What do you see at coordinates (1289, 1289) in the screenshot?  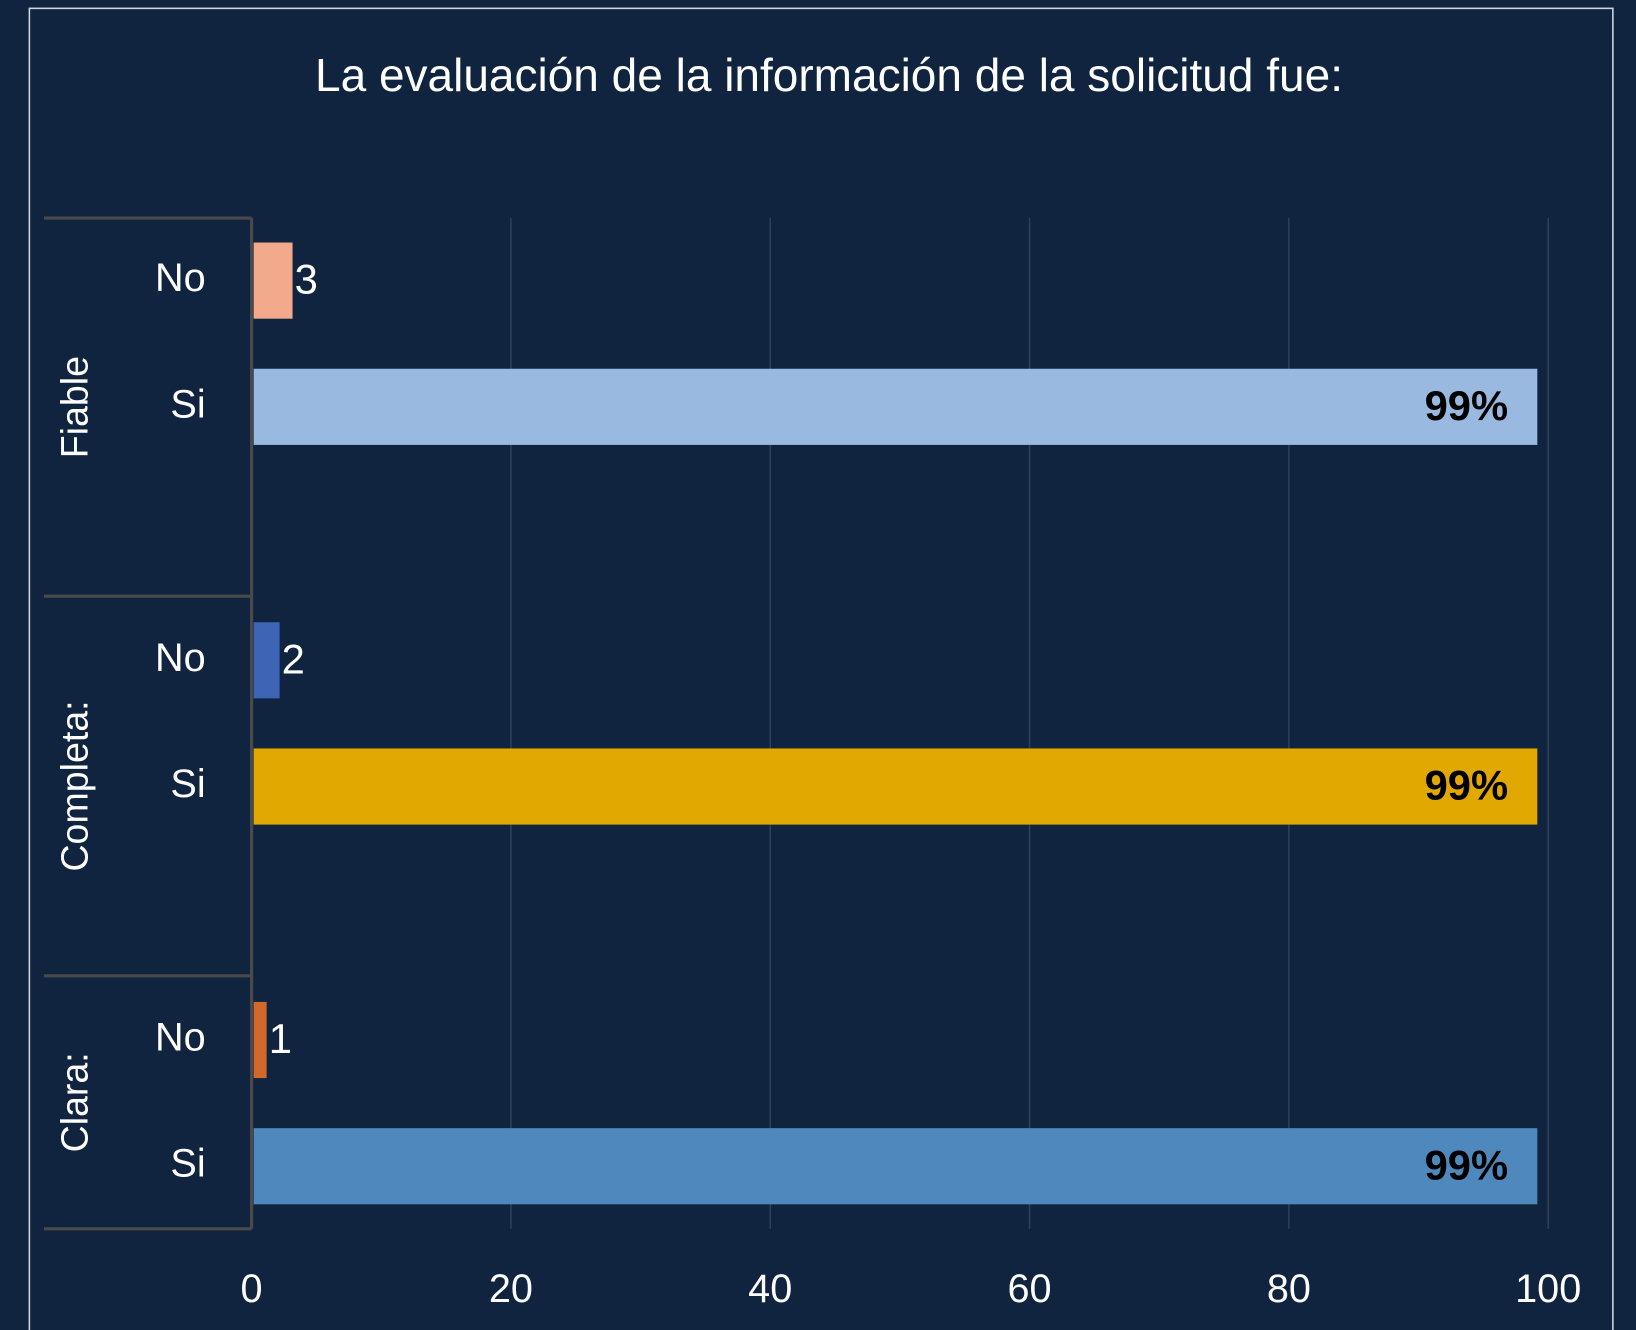 I see `x-tick-label: 80` at bounding box center [1289, 1289].